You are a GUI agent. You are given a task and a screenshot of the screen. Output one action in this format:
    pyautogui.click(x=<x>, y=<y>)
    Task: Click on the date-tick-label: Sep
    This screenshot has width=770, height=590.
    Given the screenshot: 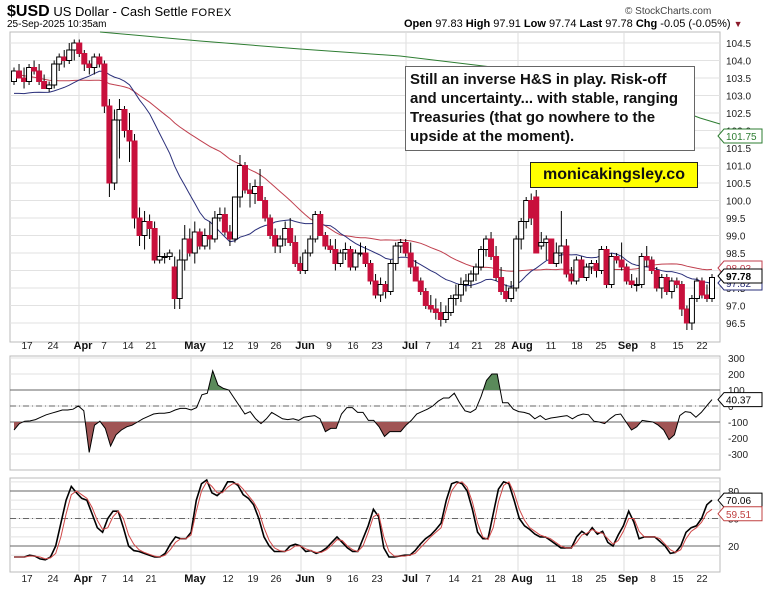 What is the action you would take?
    pyautogui.click(x=628, y=346)
    